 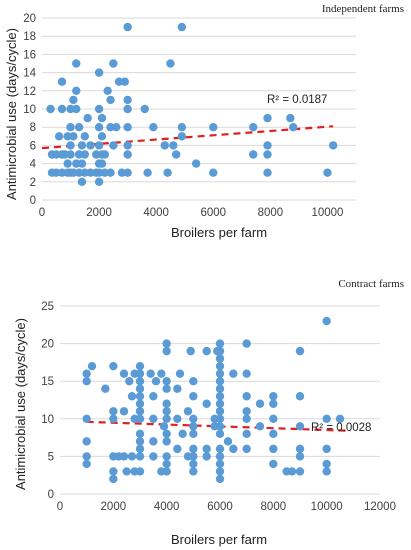 What do you see at coordinates (47, 345) in the screenshot?
I see `y-tick-label: 20` at bounding box center [47, 345].